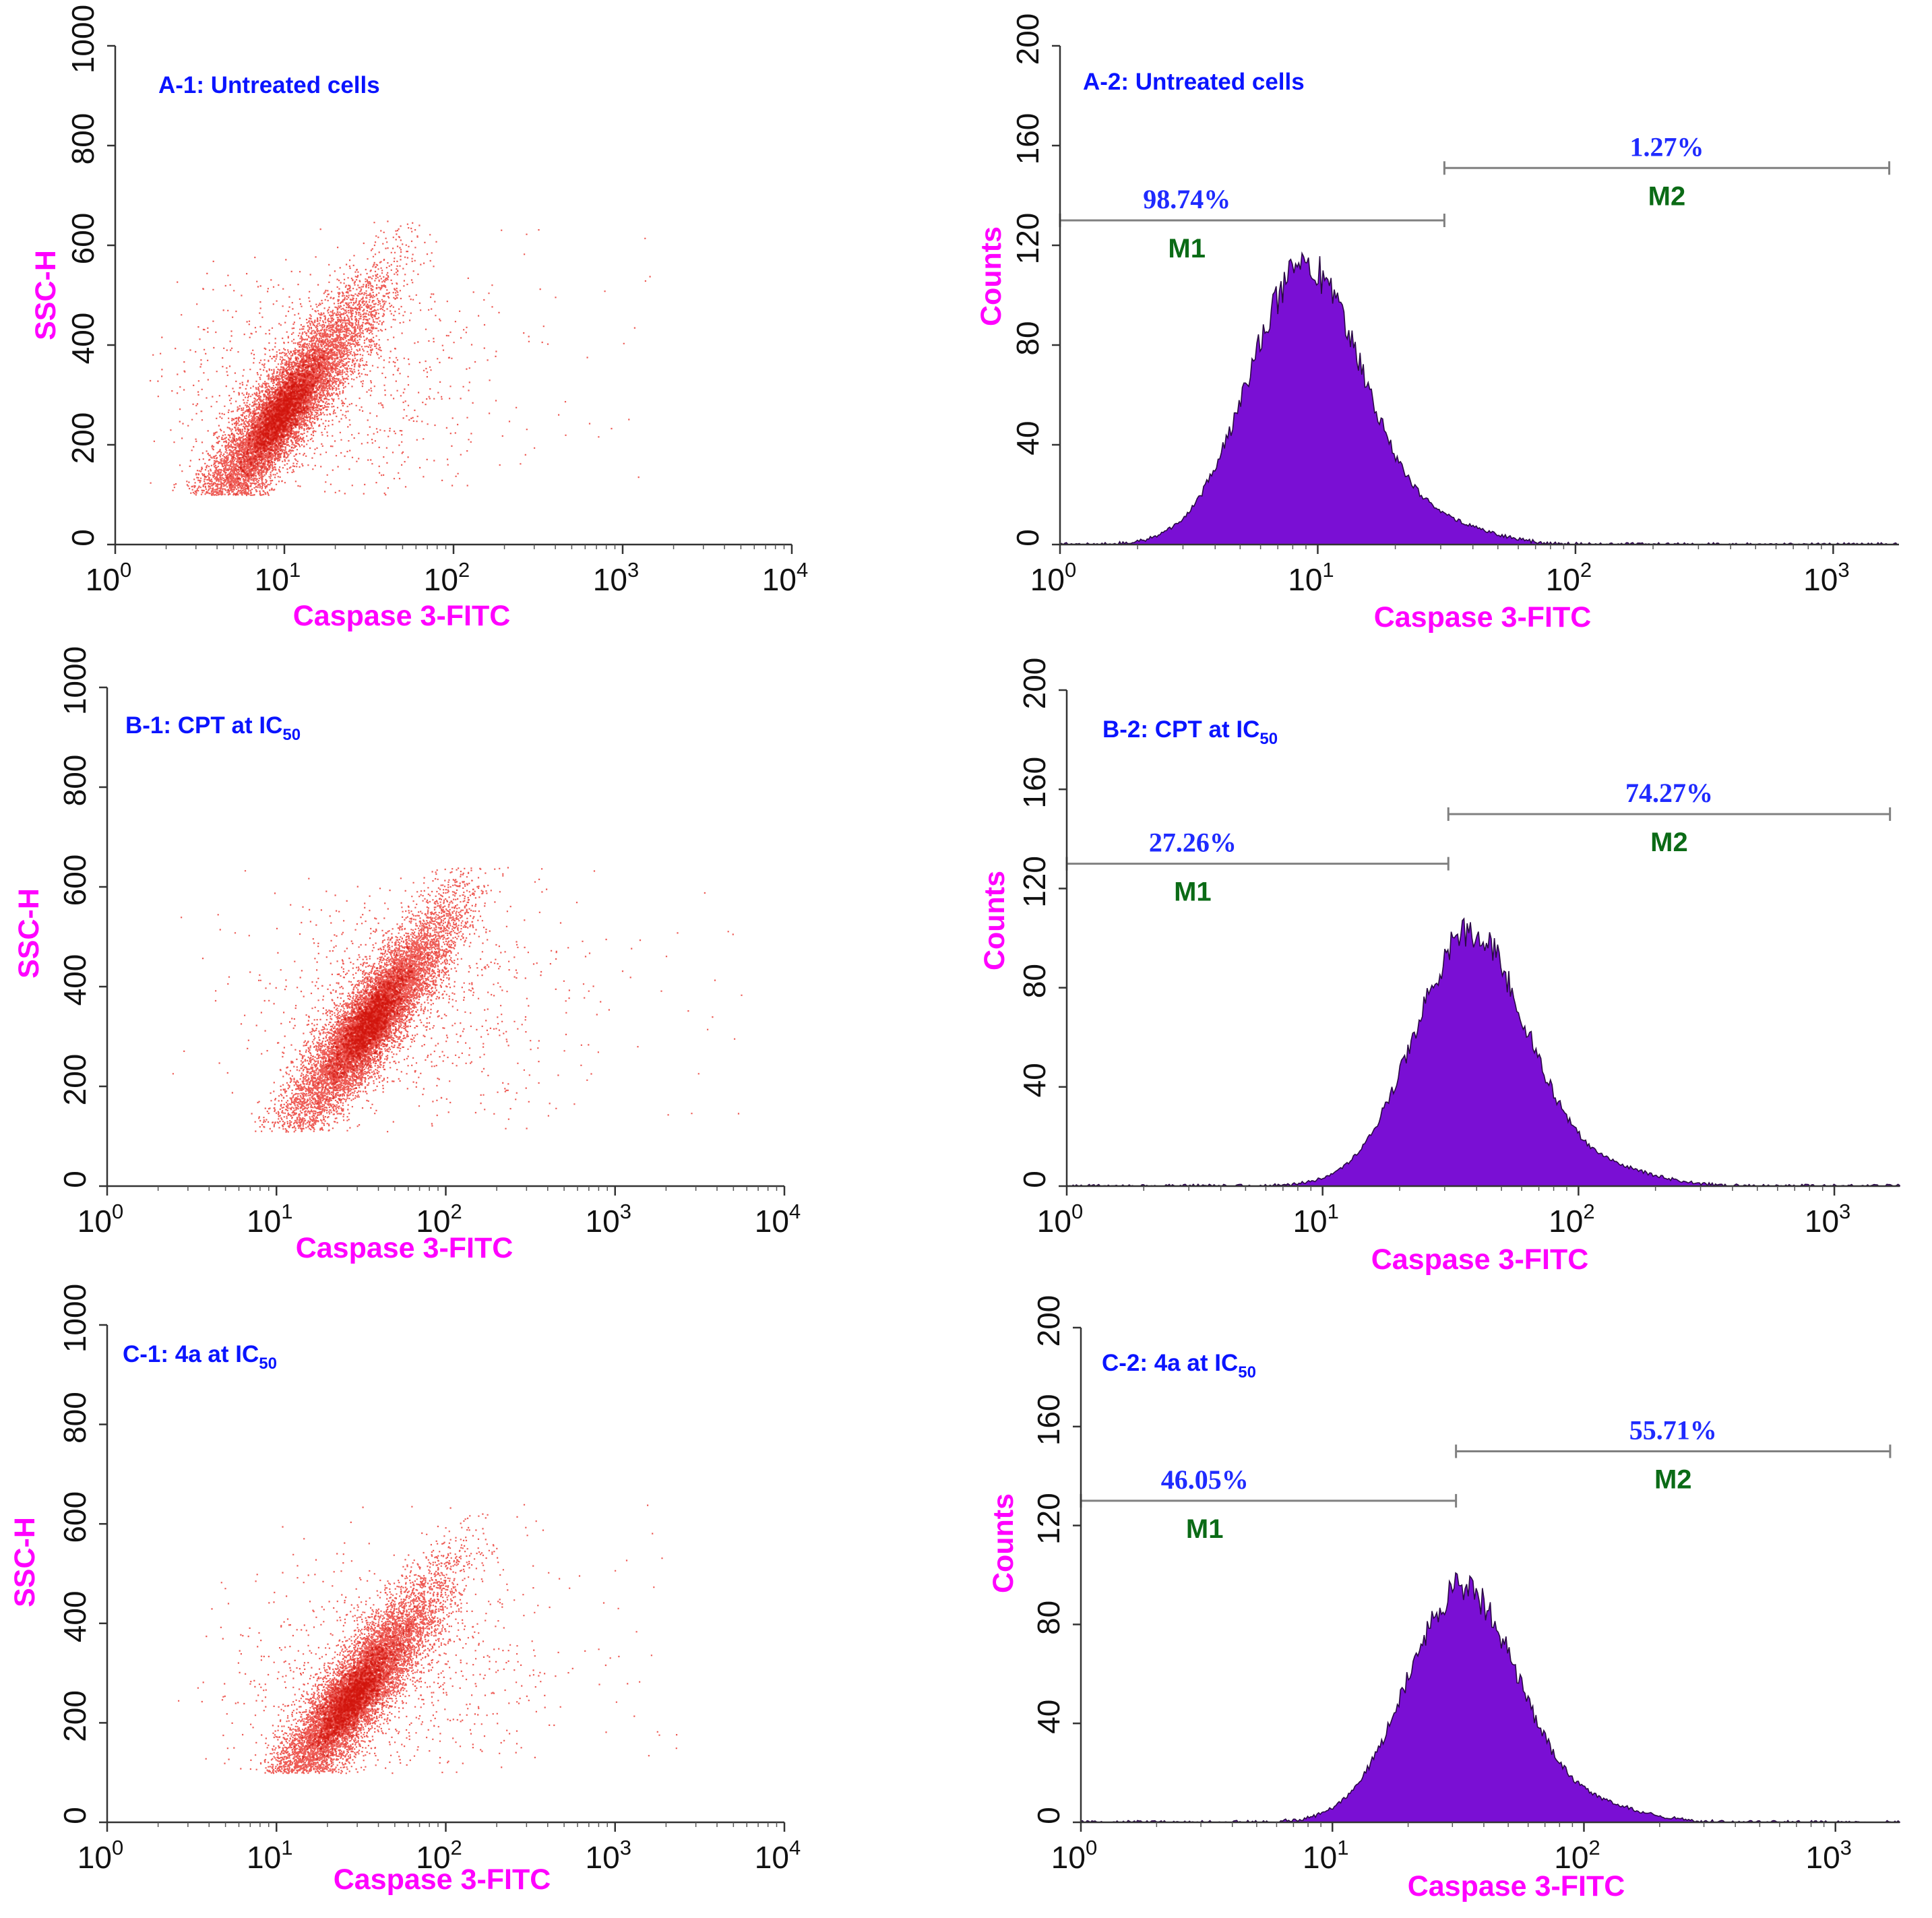  I want to click on y-tick-label: 600, so click(82, 239).